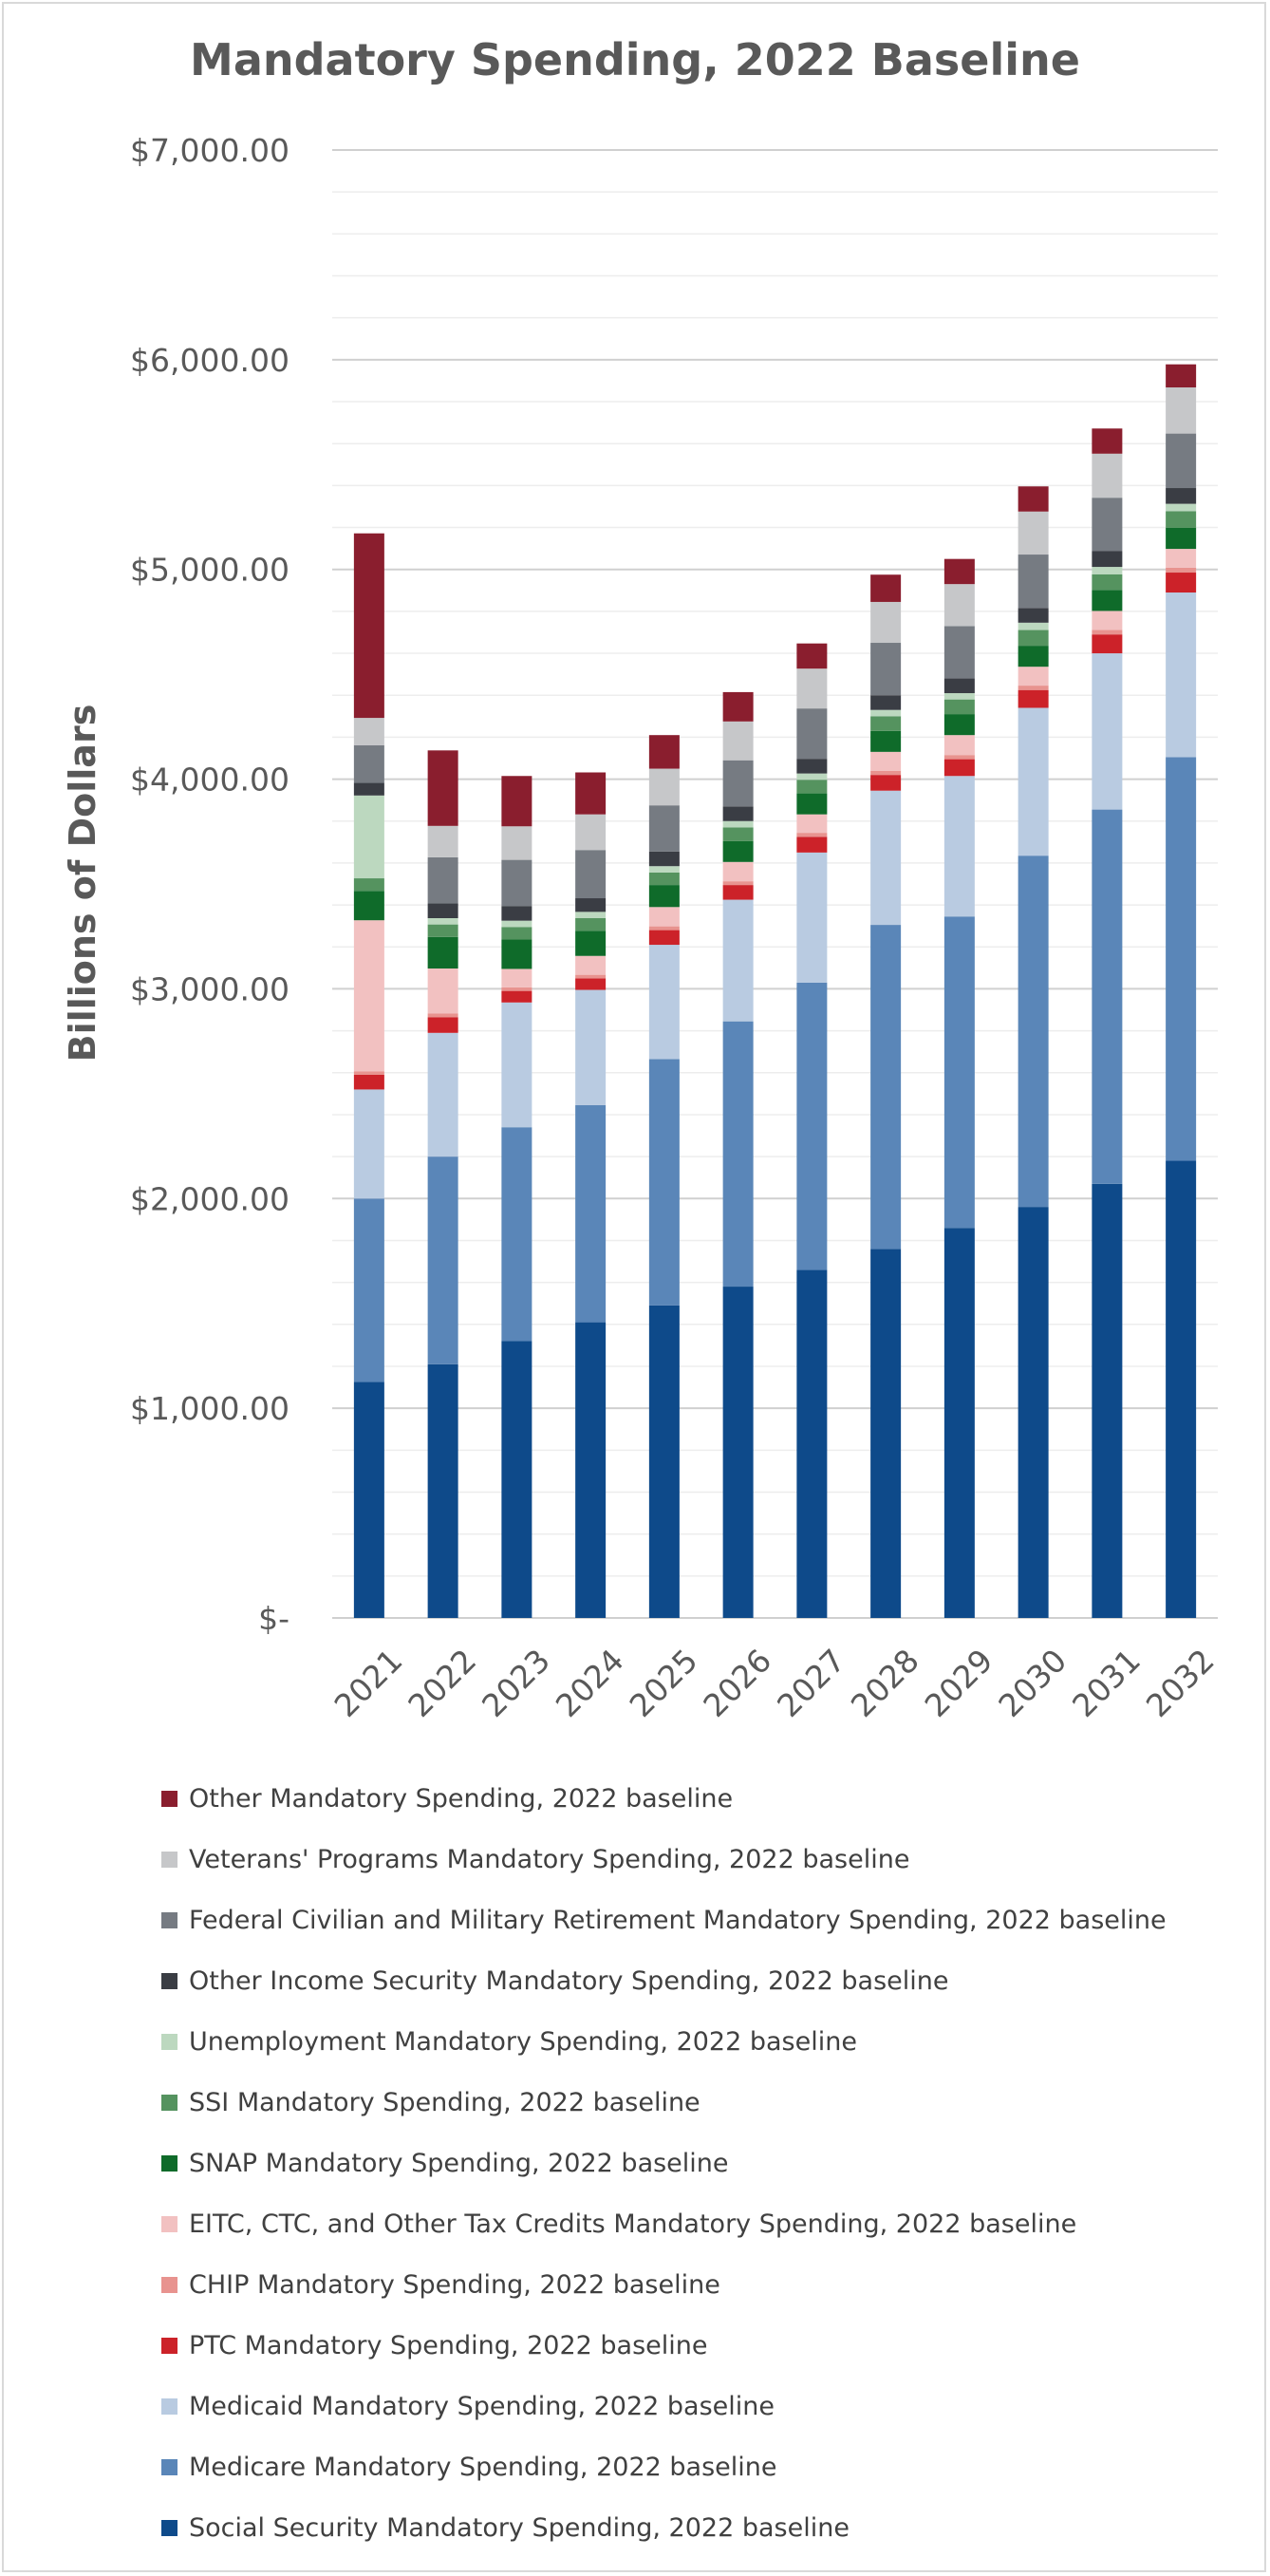  I want to click on bar-segment-2028-s1, so click(886, 1087).